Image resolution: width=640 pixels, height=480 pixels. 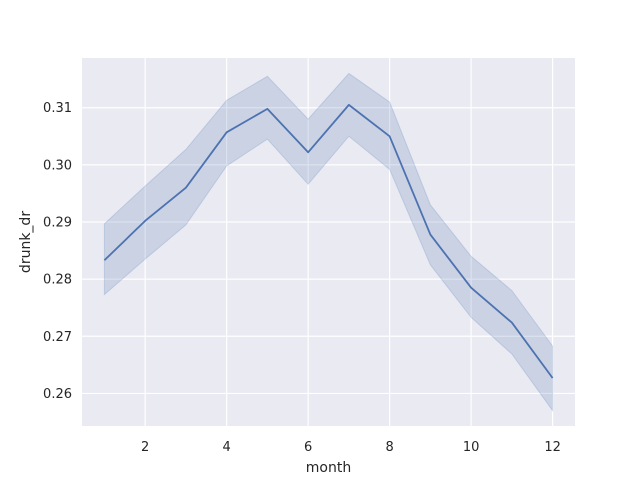 I want to click on y-tick-label: 0.26, so click(x=57, y=394).